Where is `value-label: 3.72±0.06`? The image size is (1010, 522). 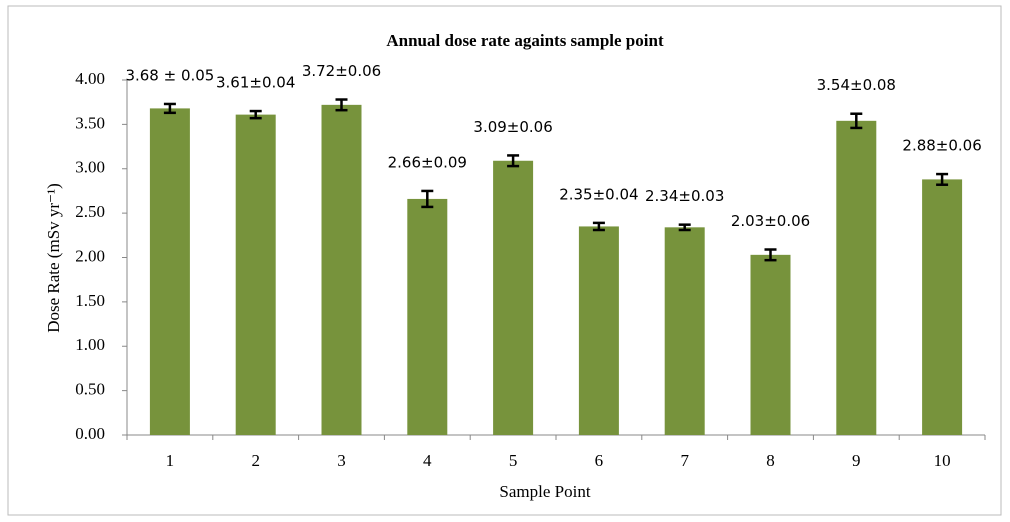 value-label: 3.72±0.06 is located at coordinates (341, 71).